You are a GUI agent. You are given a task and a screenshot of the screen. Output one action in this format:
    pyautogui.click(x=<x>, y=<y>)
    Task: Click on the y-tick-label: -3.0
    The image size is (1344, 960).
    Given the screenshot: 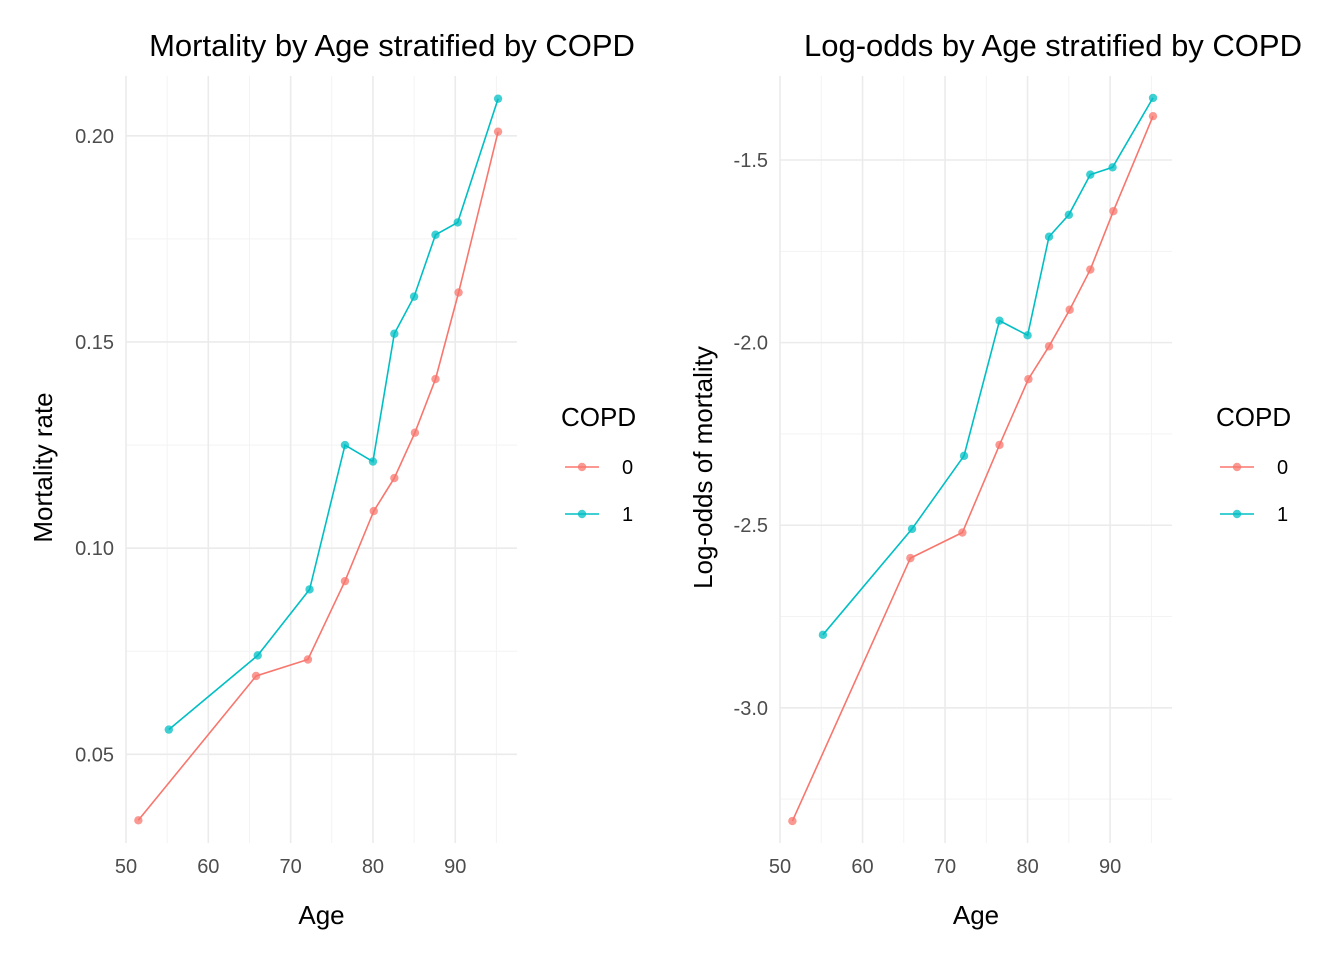 What is the action you would take?
    pyautogui.click(x=751, y=709)
    